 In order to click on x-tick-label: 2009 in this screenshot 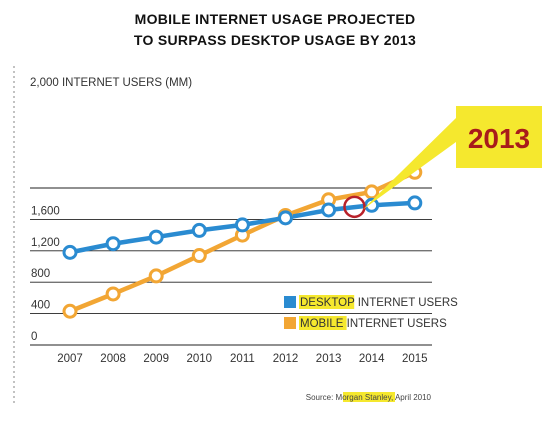, I will do `click(156, 359)`.